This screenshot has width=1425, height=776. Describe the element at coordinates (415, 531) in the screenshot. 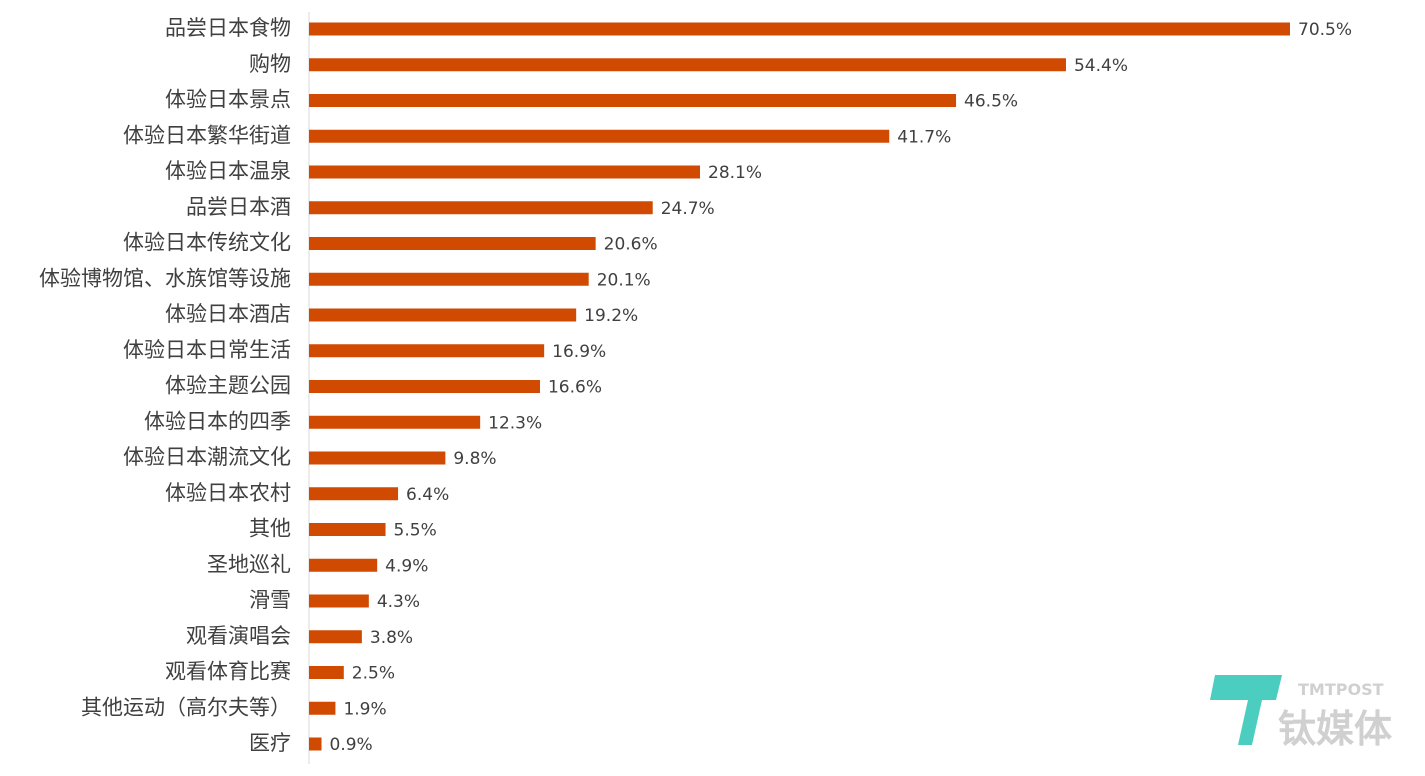

I see `value-label: 5.5%` at that location.